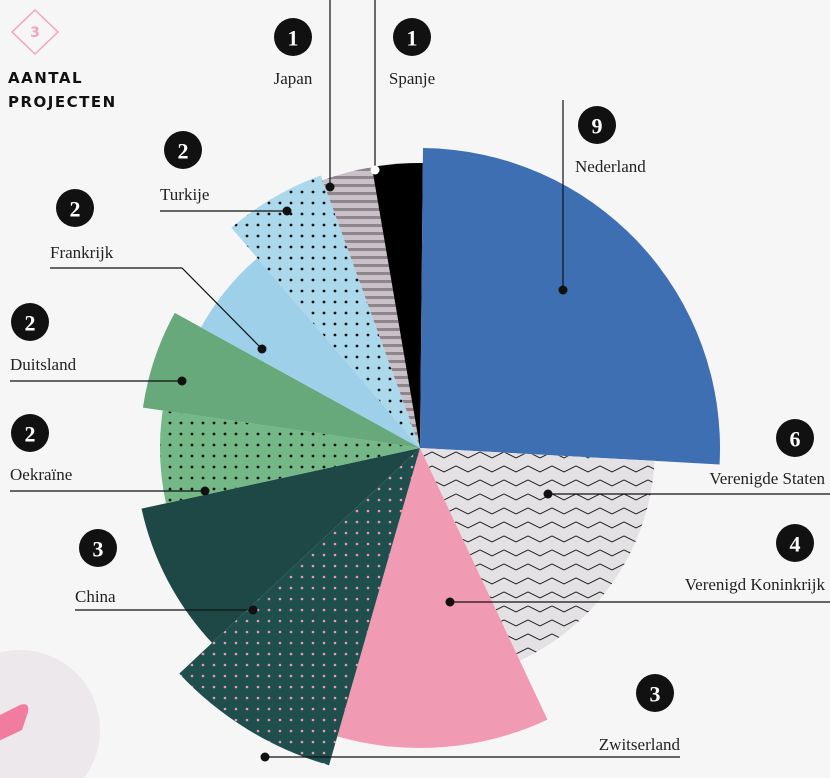  What do you see at coordinates (82, 252) in the screenshot?
I see `category-label: Frankrijk` at bounding box center [82, 252].